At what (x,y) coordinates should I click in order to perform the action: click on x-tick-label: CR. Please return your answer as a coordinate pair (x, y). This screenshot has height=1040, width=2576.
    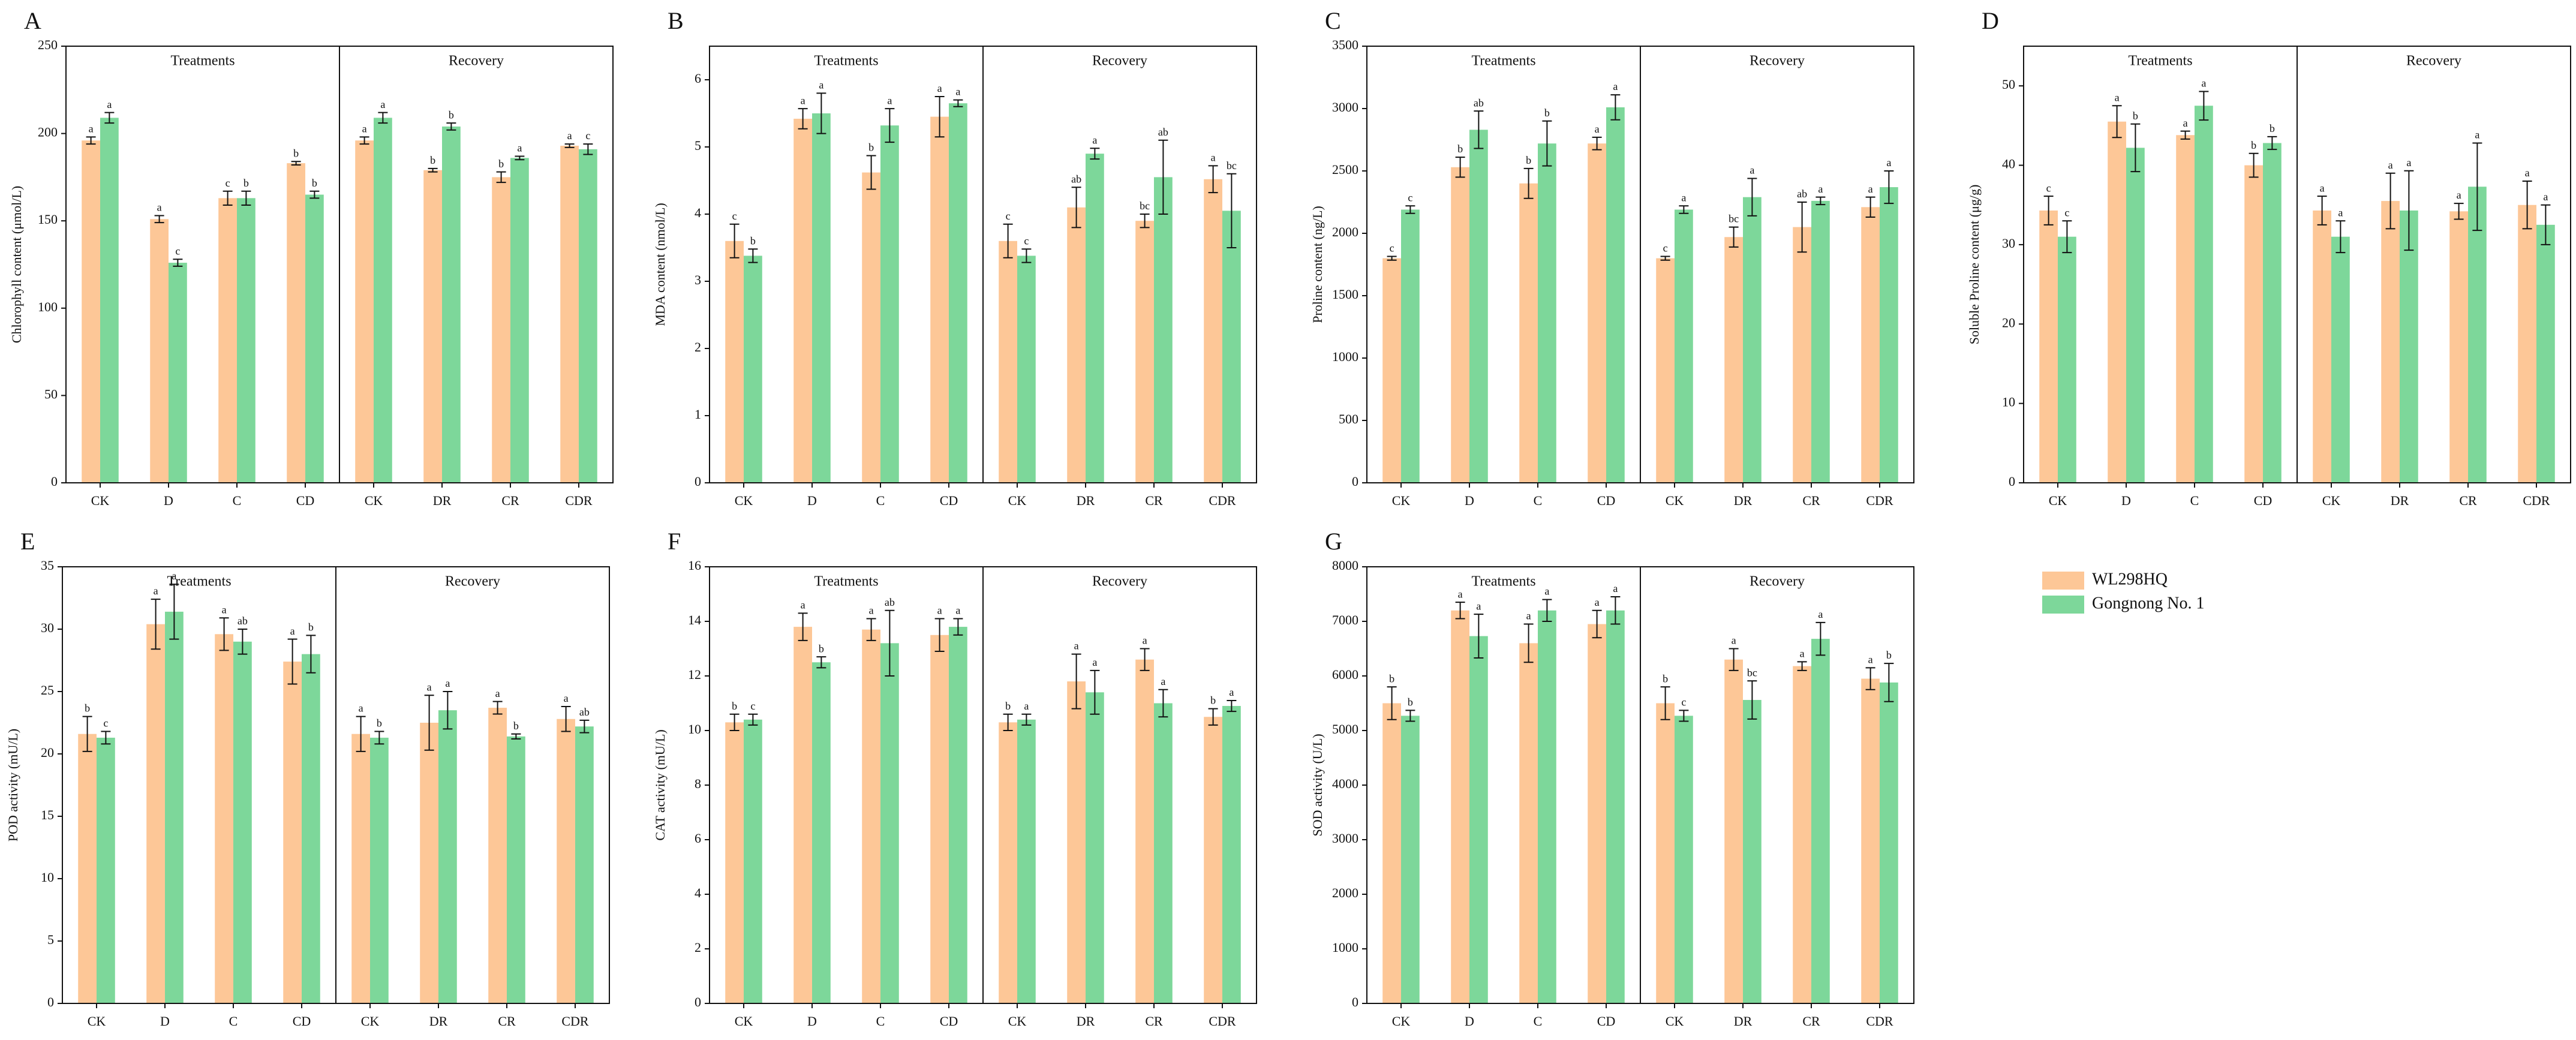
    Looking at the image, I should click on (1154, 1021).